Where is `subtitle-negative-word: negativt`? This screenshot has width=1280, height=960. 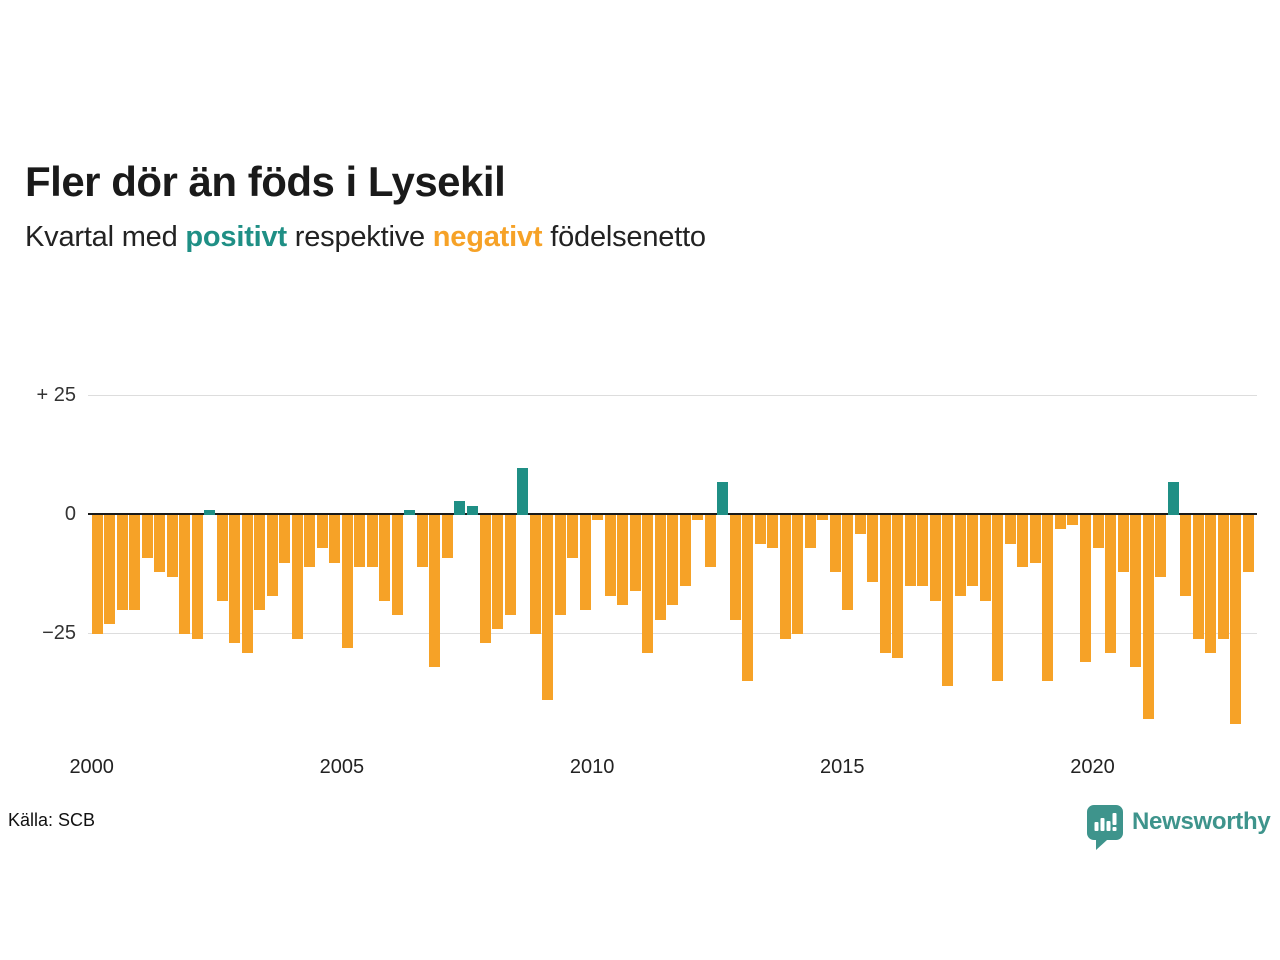
subtitle-negative-word: negativt is located at coordinates (487, 237).